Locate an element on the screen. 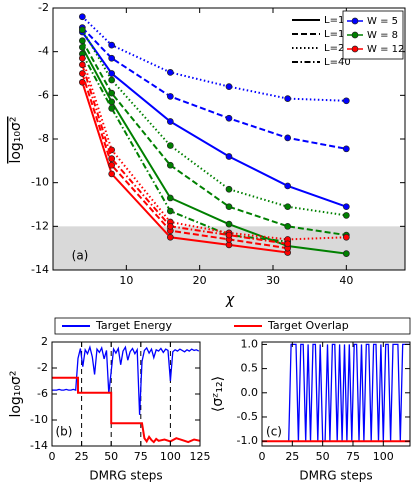 The height and width of the screenshot is (487, 415). legend-box is located at coordinates (232, 326).